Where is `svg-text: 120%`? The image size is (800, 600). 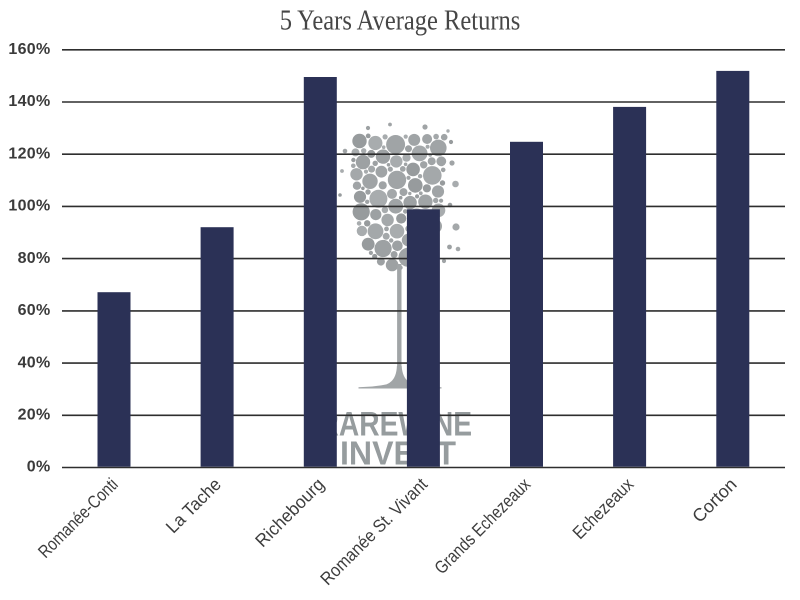
svg-text: 120% is located at coordinates (29, 153).